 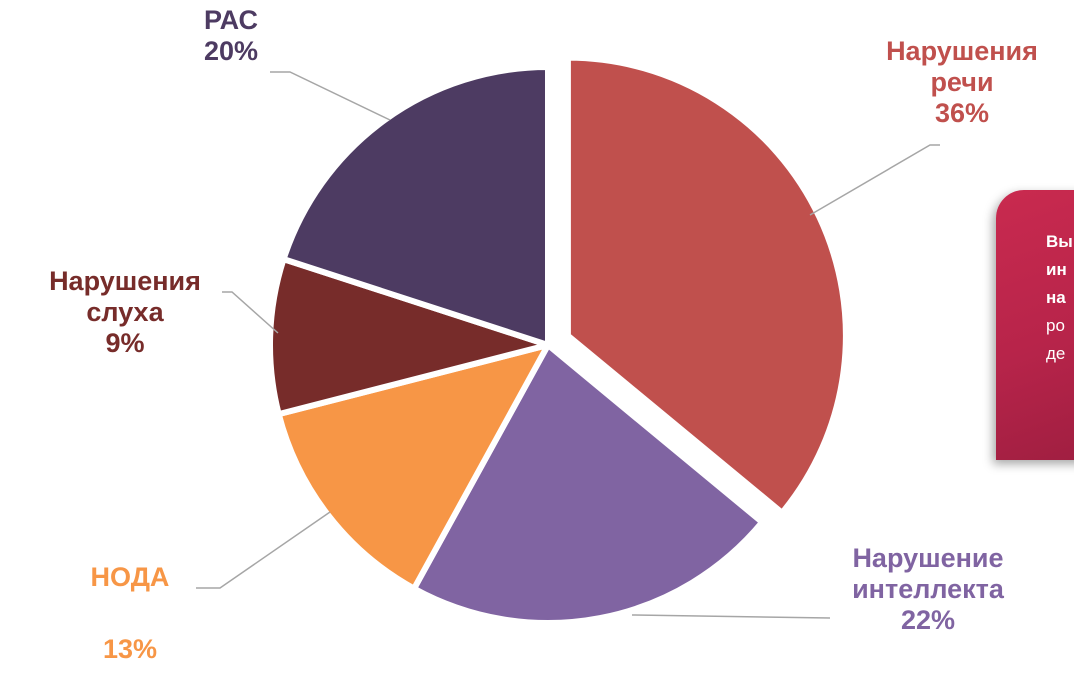 I want to click on label-noda-value: 13%, so click(x=130, y=649).